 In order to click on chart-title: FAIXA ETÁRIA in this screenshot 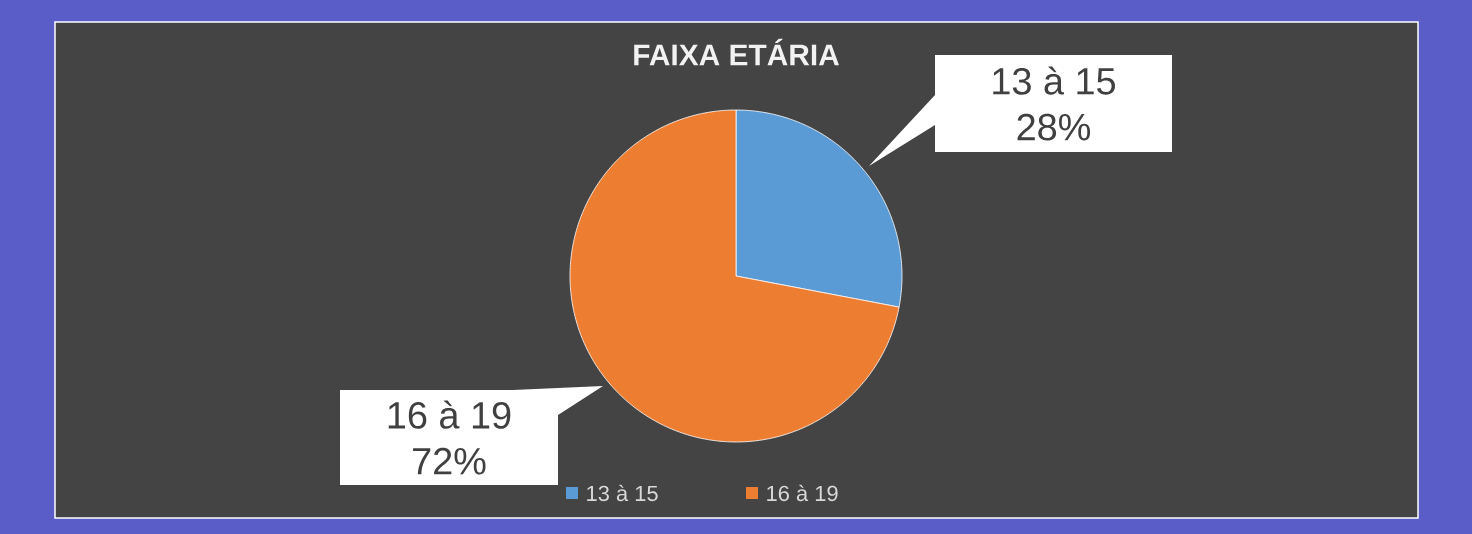, I will do `click(736, 52)`.